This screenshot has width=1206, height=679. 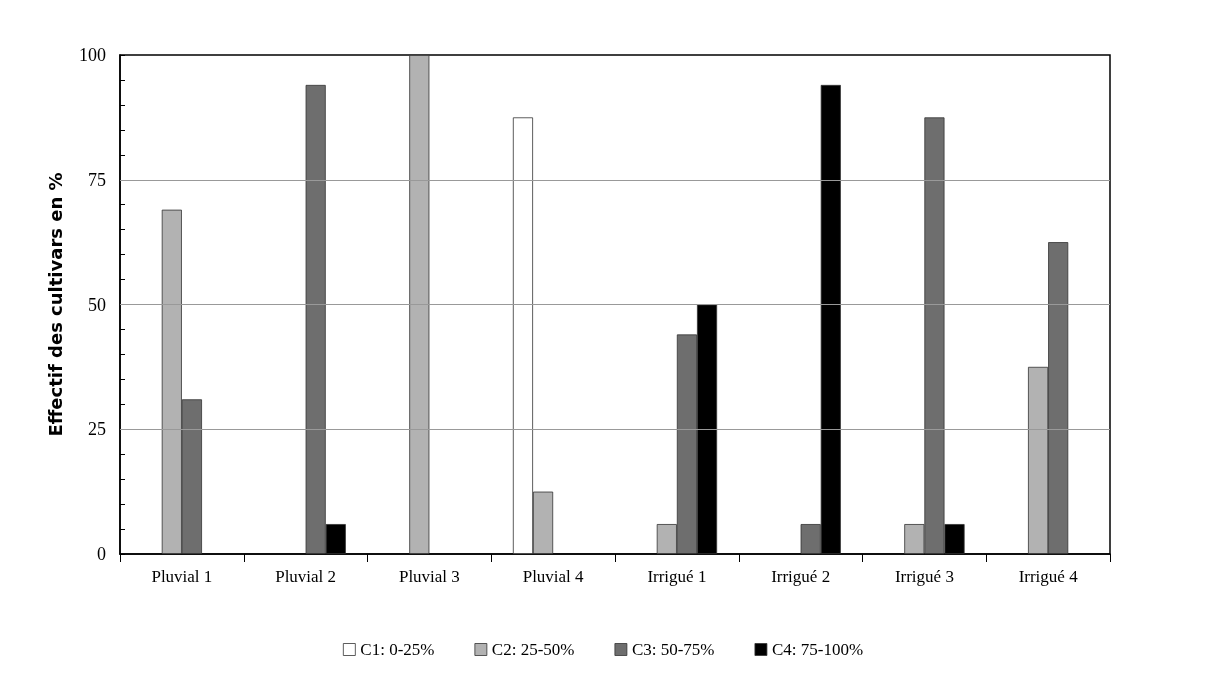 What do you see at coordinates (97, 429) in the screenshot?
I see `y-tick-label: 25` at bounding box center [97, 429].